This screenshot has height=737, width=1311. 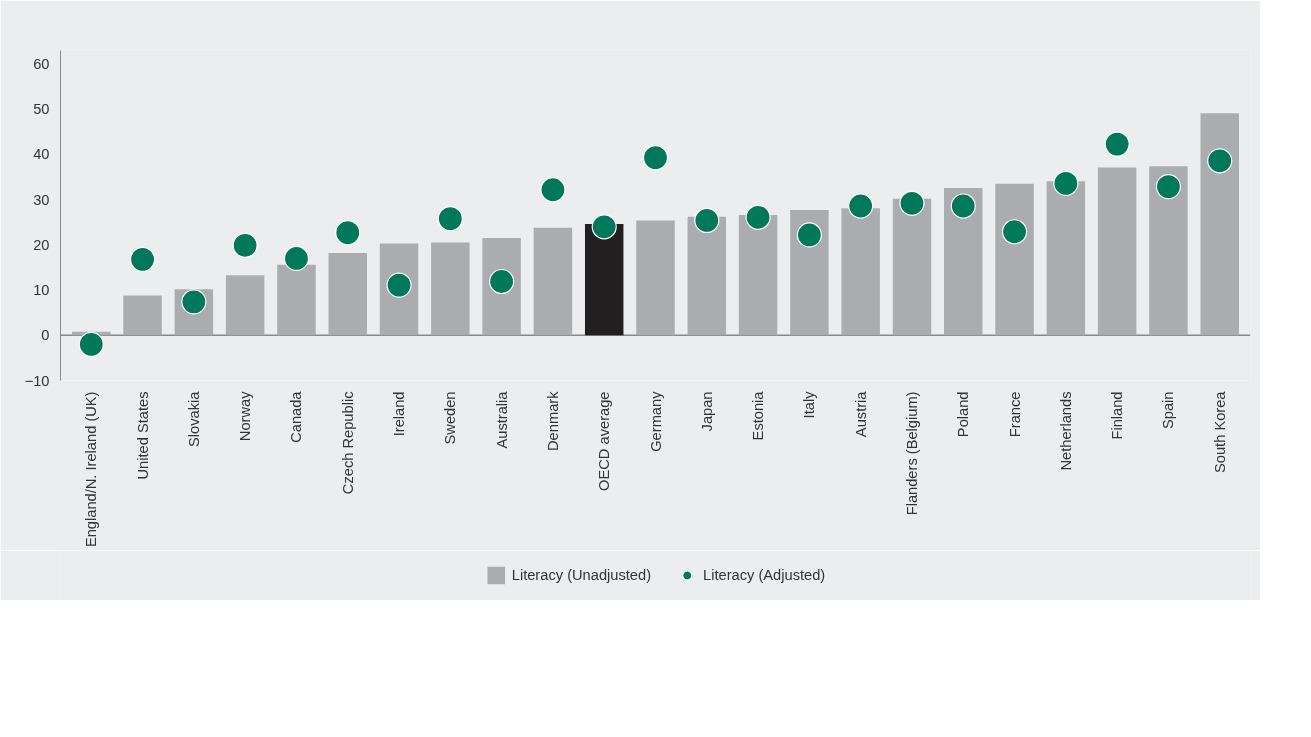 What do you see at coordinates (450, 418) in the screenshot?
I see `x-tick-label: Sweden` at bounding box center [450, 418].